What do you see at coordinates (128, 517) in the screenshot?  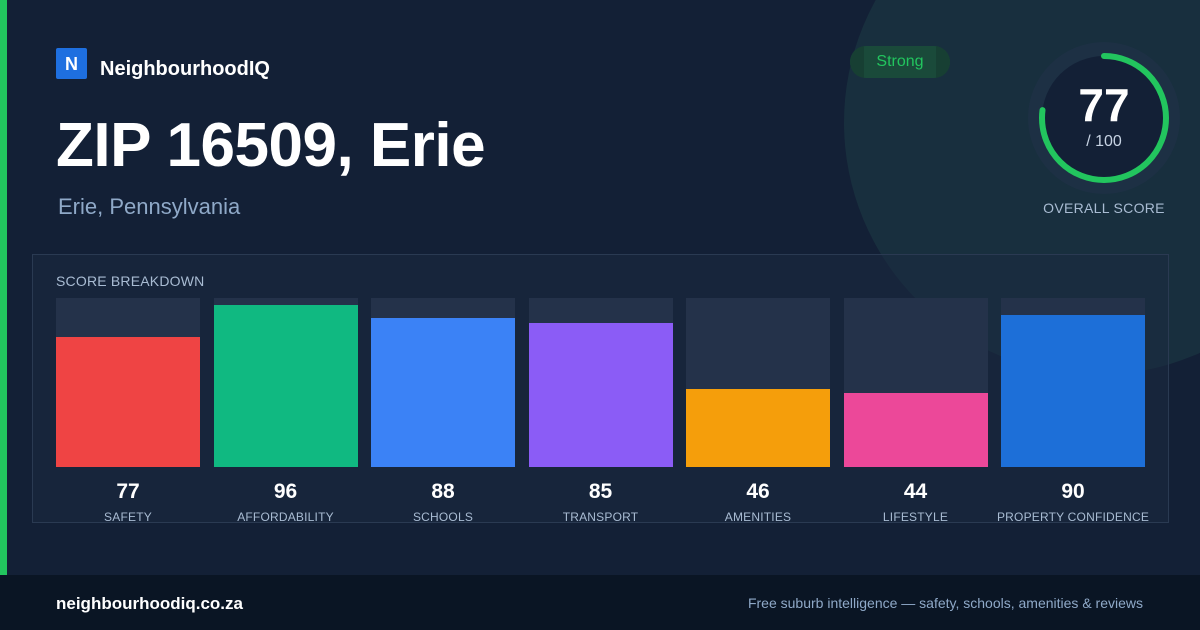 I see `bar-label: SAFETY` at bounding box center [128, 517].